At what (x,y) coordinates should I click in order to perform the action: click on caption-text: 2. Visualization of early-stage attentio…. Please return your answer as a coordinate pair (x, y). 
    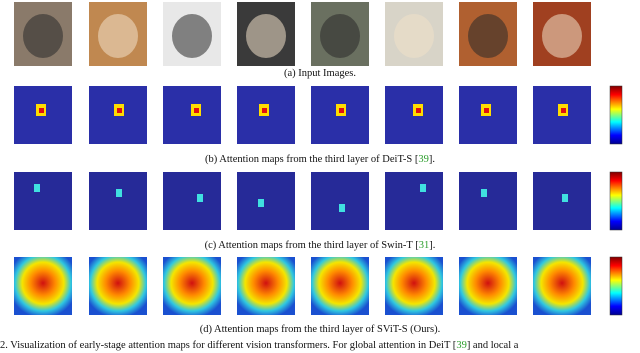
    Looking at the image, I should click on (228, 345).